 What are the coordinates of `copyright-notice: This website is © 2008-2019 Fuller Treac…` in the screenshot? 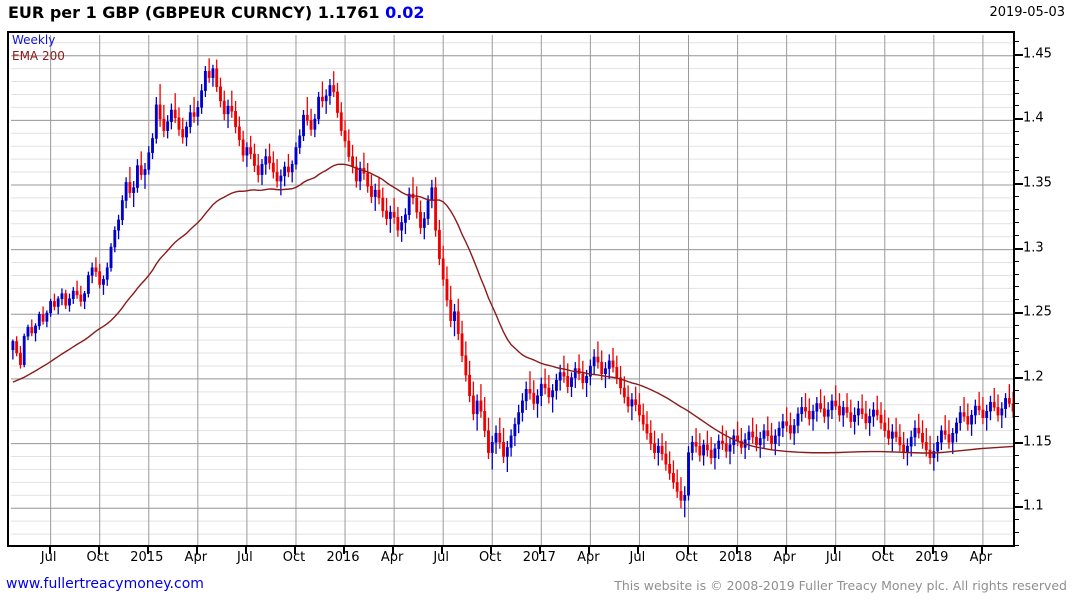 It's located at (840, 585).